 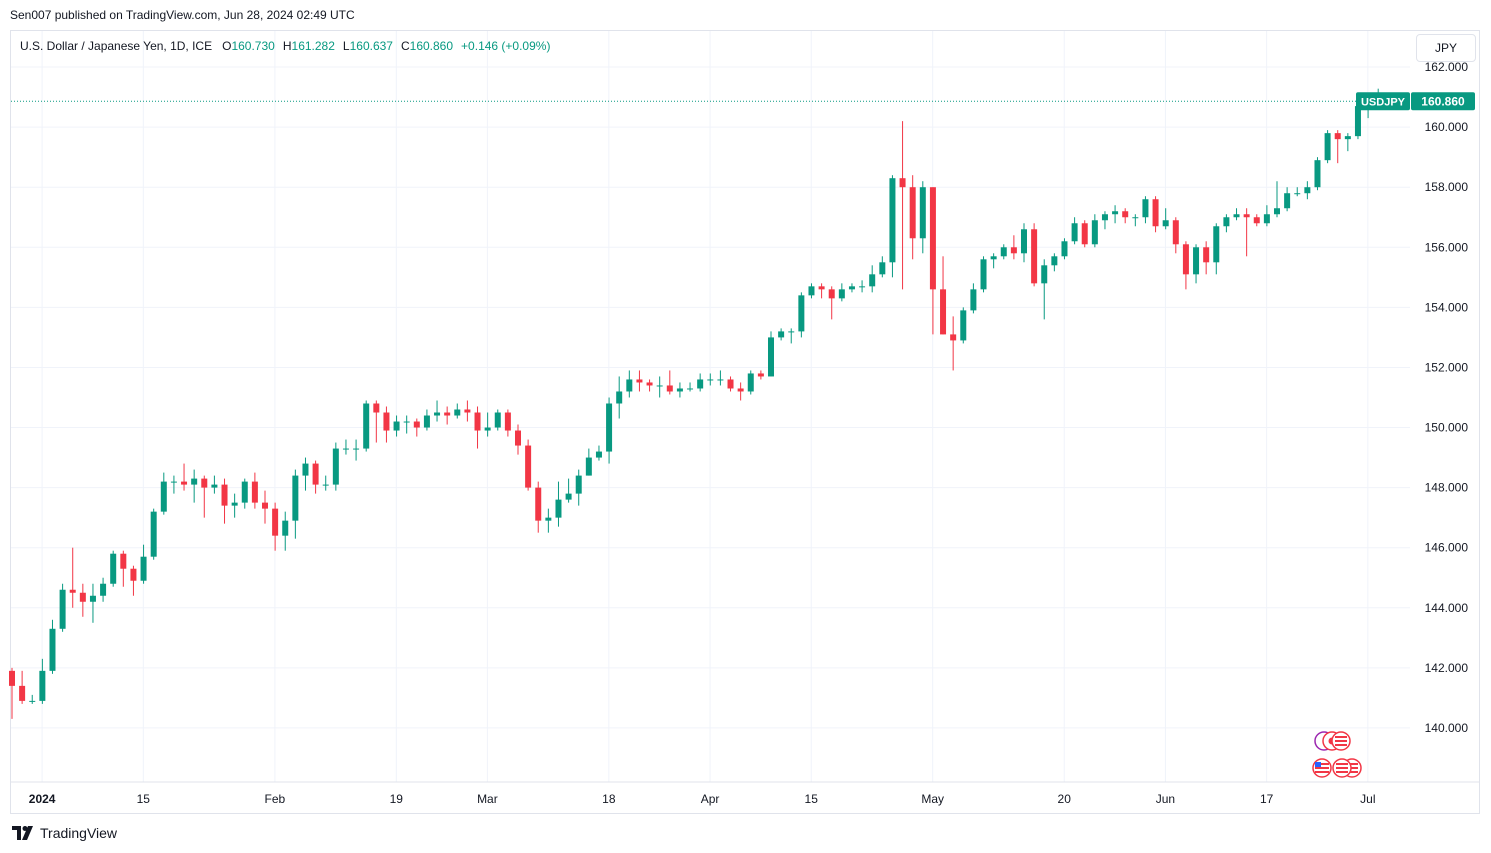 I want to click on x-tick-label: Feb, so click(x=275, y=799).